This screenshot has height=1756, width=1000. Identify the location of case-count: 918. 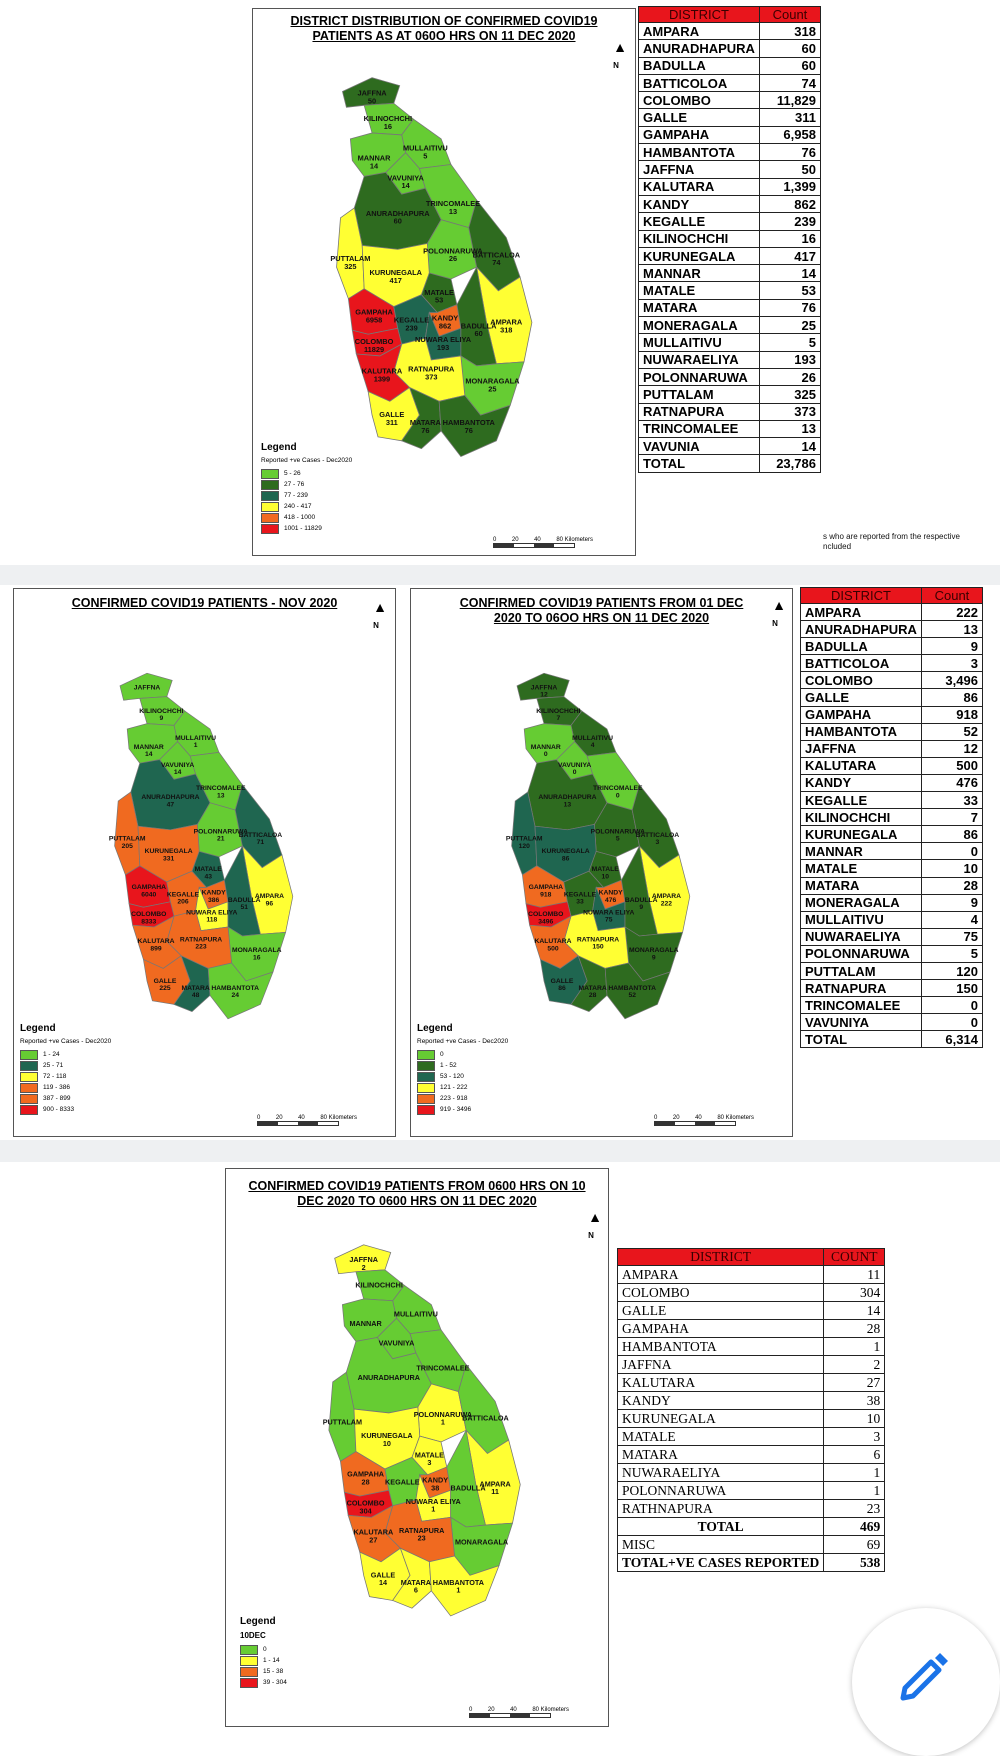
(951, 714).